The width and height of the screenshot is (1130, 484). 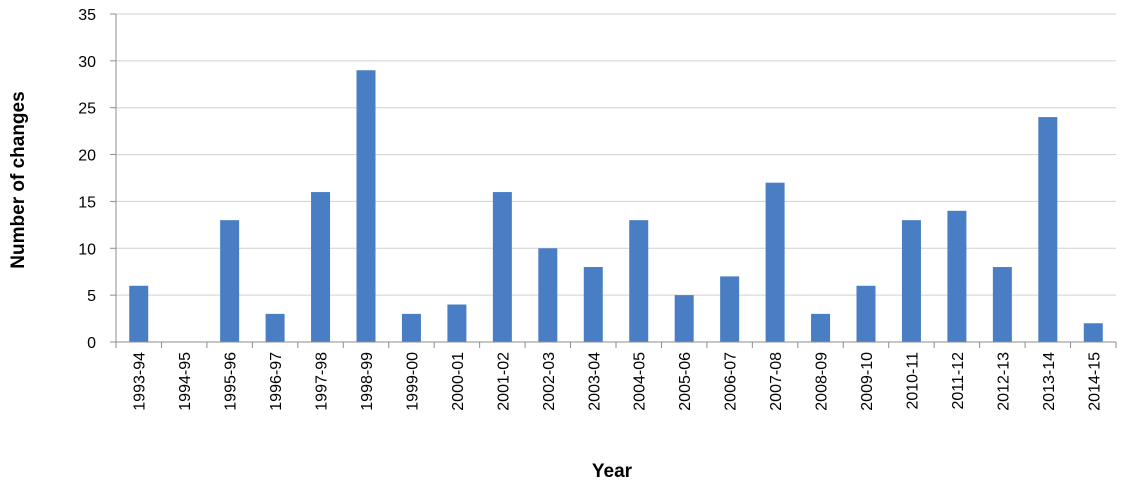 What do you see at coordinates (612, 471) in the screenshot?
I see `x-axis-title: Year` at bounding box center [612, 471].